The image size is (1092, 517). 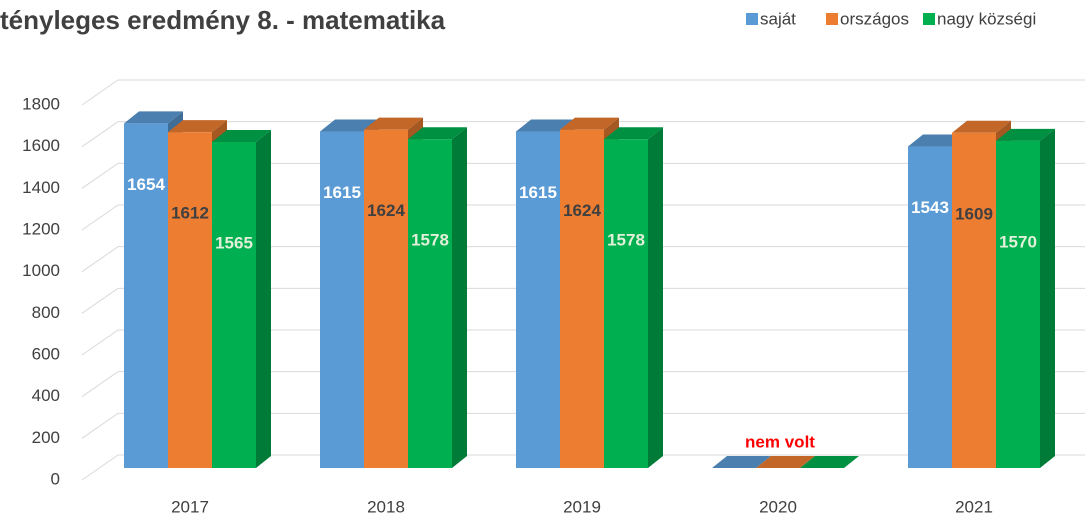 I want to click on y-tick-label: 600, so click(x=46, y=353).